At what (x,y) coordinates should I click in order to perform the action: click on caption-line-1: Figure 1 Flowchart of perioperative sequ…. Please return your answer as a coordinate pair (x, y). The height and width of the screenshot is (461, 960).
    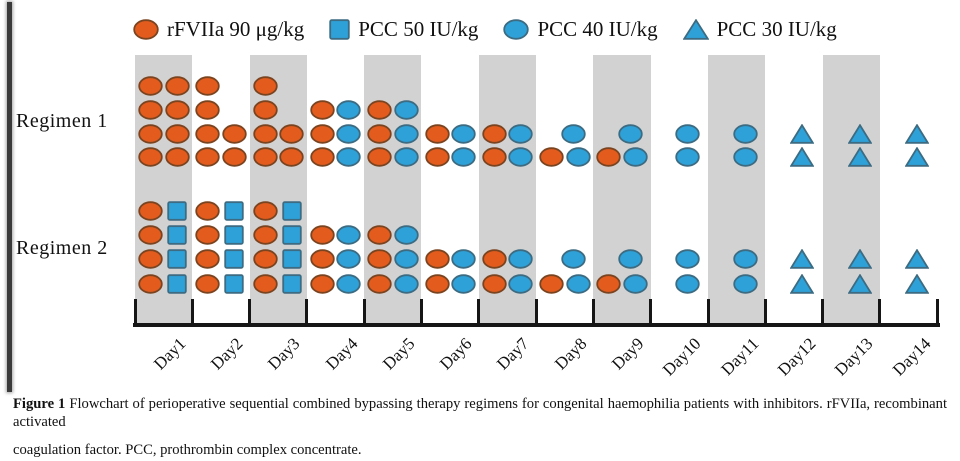
    Looking at the image, I should click on (480, 413).